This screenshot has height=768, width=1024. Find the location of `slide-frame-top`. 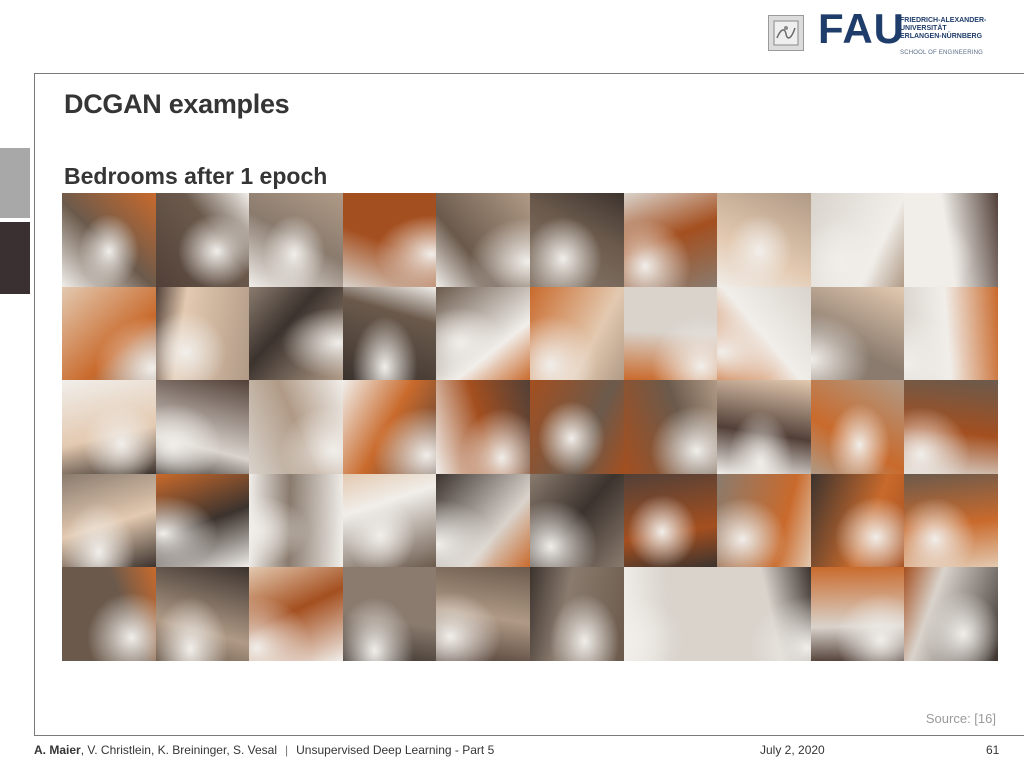

slide-frame-top is located at coordinates (529, 73).